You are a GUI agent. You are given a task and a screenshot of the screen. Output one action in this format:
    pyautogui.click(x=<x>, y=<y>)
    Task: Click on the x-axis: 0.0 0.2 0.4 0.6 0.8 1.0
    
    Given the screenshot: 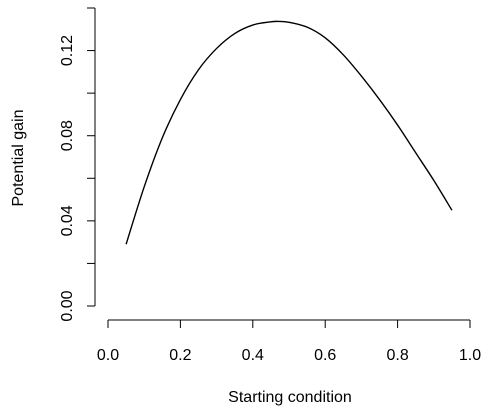 What is the action you would take?
    pyautogui.click(x=289, y=341)
    